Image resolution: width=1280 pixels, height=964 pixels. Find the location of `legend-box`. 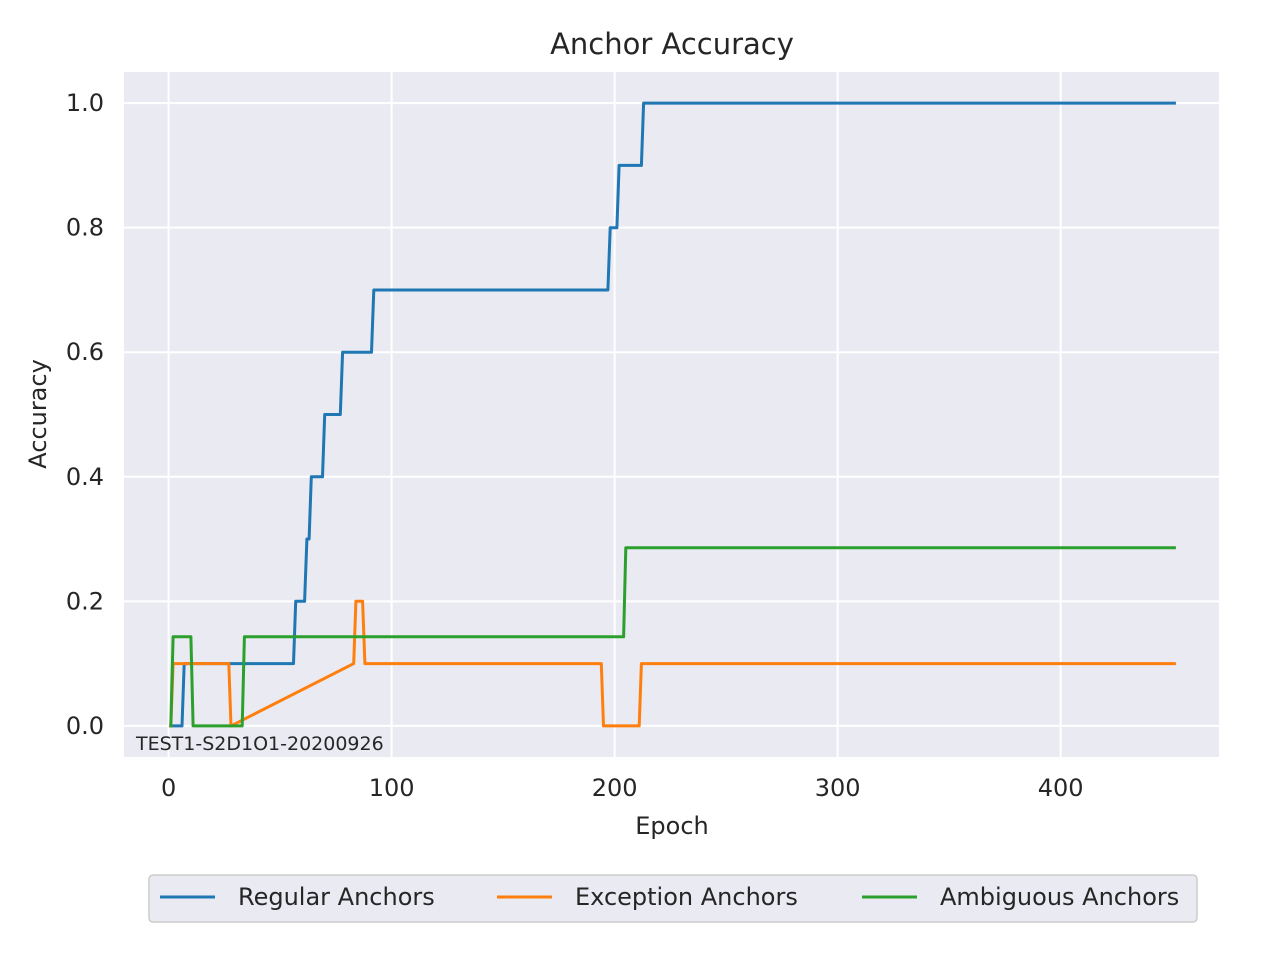

legend-box is located at coordinates (673, 898).